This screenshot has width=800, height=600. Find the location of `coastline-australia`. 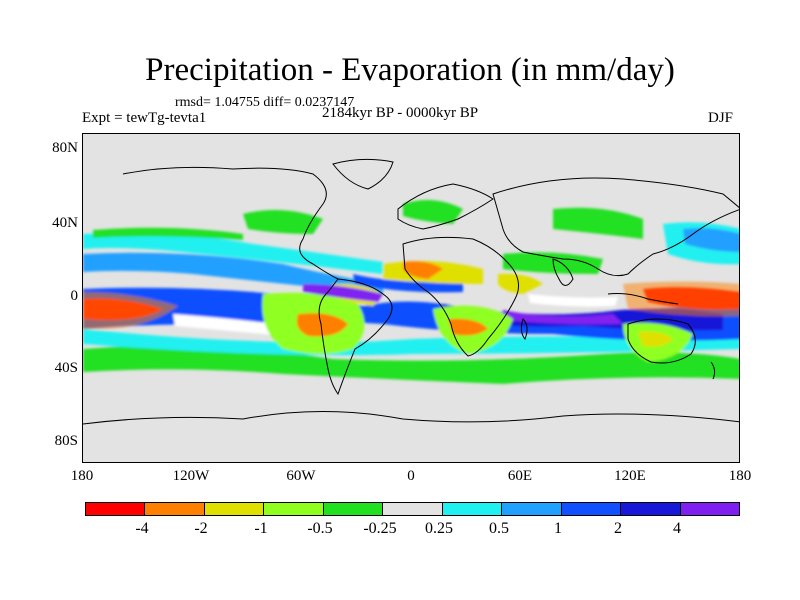

coastline-australia is located at coordinates (661, 341).